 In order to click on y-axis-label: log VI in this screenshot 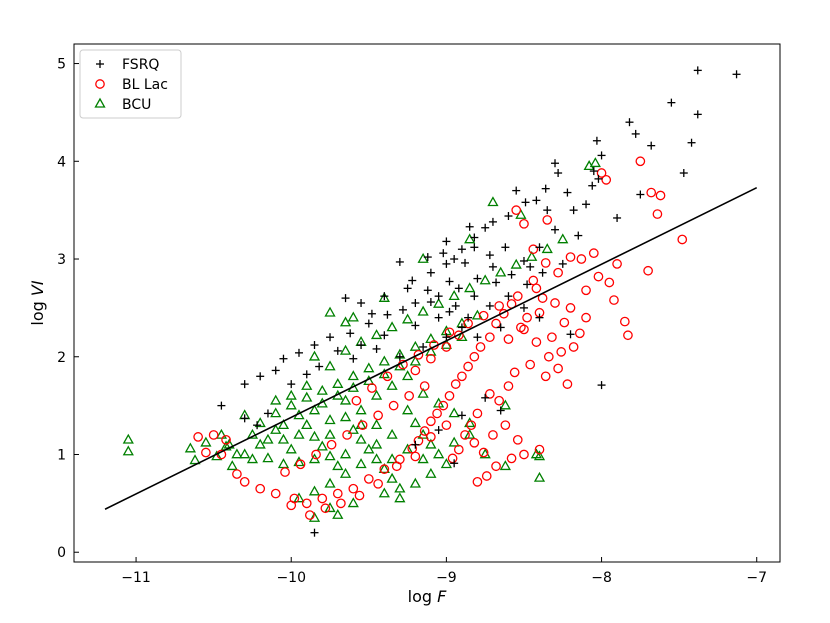, I will do `click(37, 302)`.